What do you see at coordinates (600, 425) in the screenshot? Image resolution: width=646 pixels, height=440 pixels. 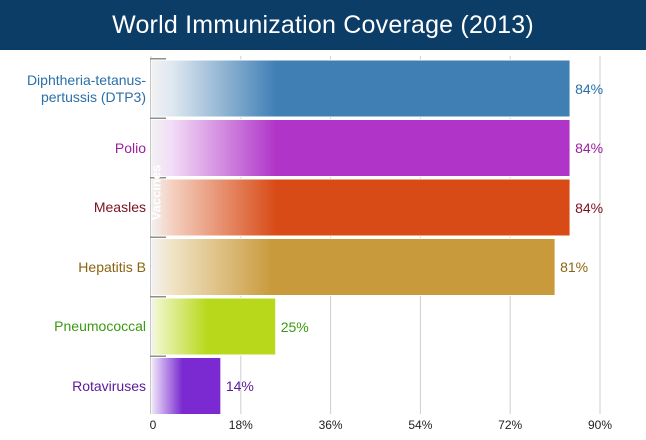 I see `x-tick-label: 90%` at bounding box center [600, 425].